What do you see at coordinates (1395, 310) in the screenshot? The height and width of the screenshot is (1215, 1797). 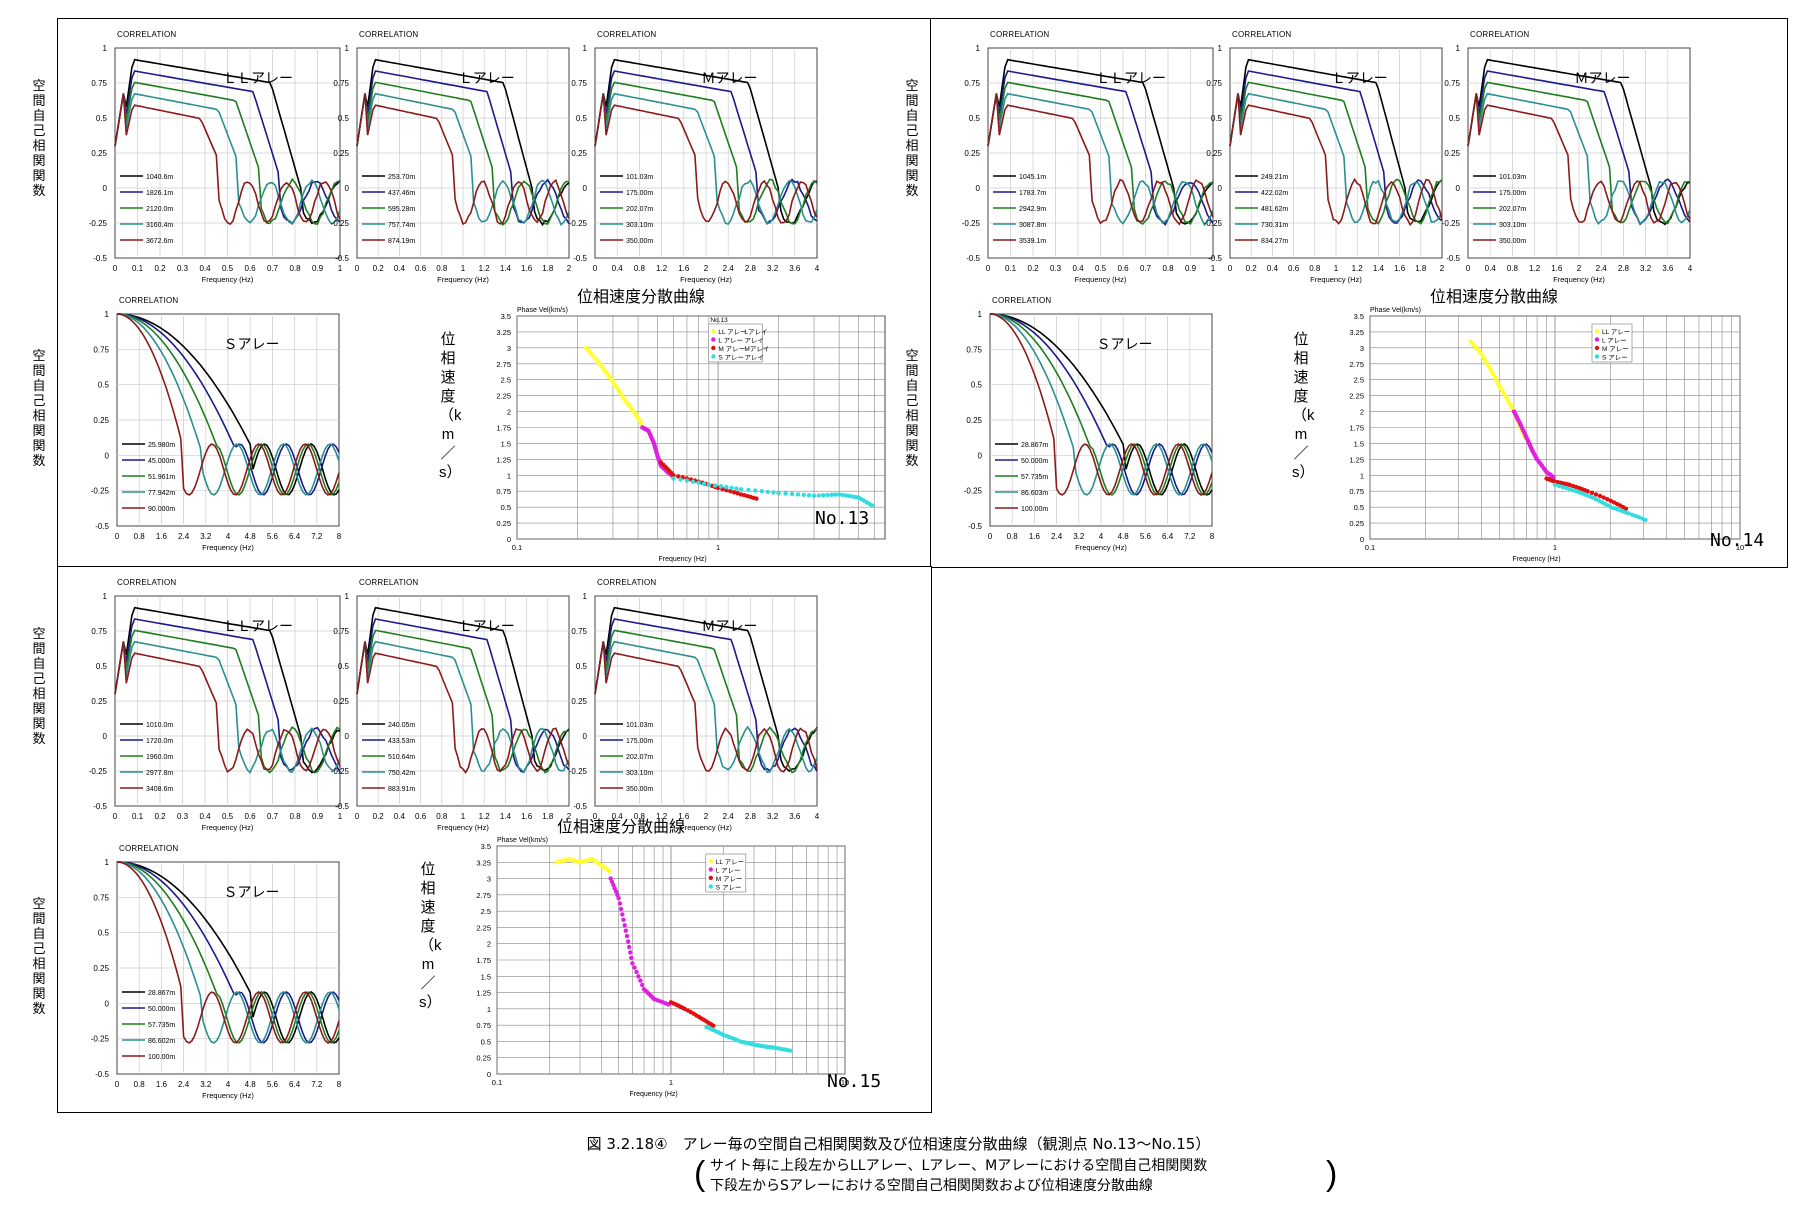 I see `disp-axis-title: Phase Vel(km/s)` at bounding box center [1395, 310].